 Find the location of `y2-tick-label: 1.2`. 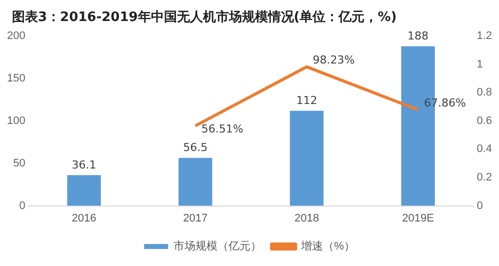

y2-tick-label: 1.2 is located at coordinates (484, 36).